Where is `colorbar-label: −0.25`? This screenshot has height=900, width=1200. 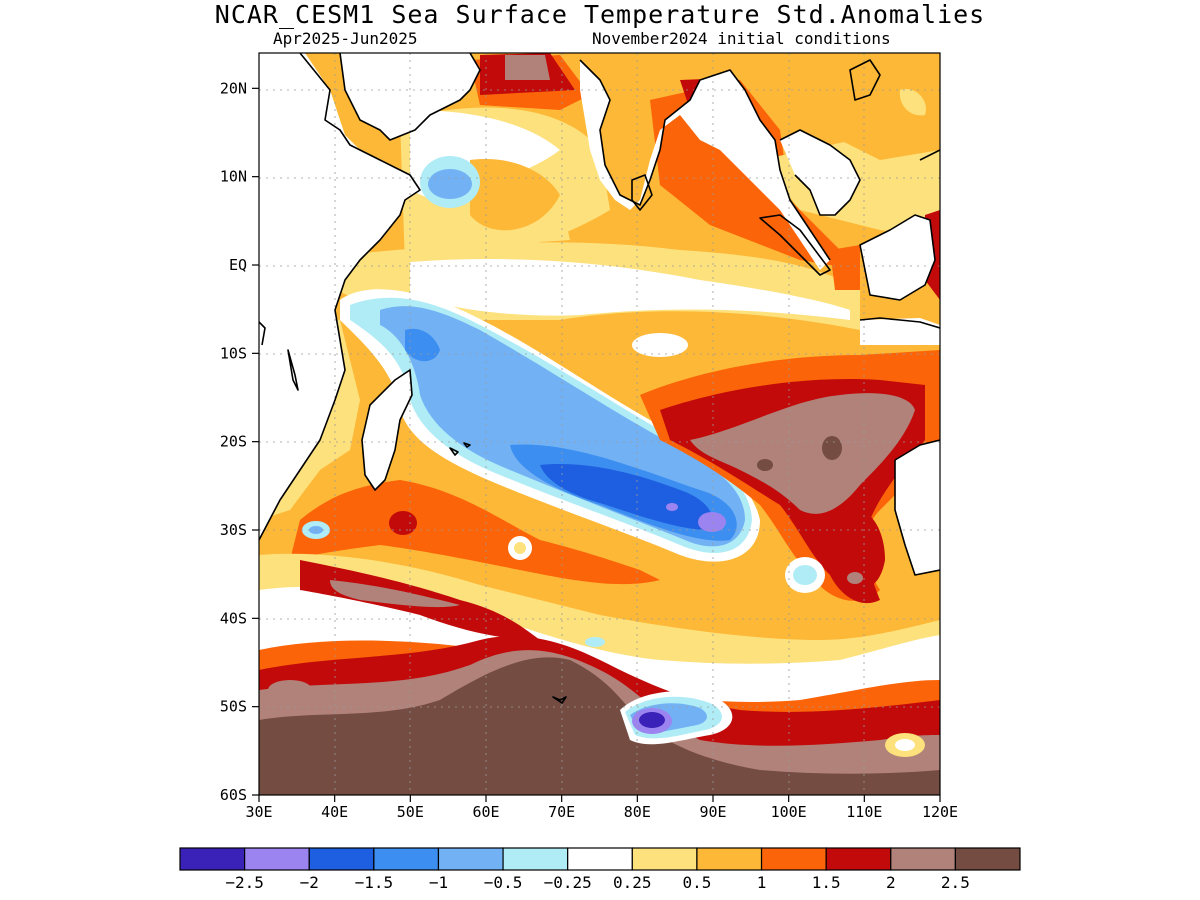
colorbar-label: −0.25 is located at coordinates (568, 882).